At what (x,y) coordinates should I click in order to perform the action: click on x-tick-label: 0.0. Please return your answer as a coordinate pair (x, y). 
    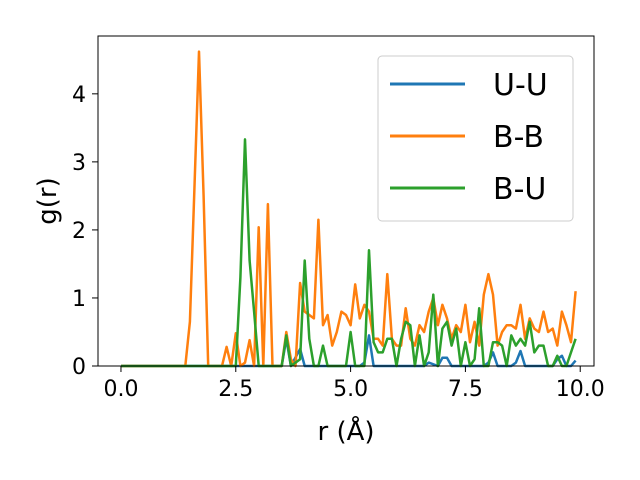
    Looking at the image, I should click on (120, 389).